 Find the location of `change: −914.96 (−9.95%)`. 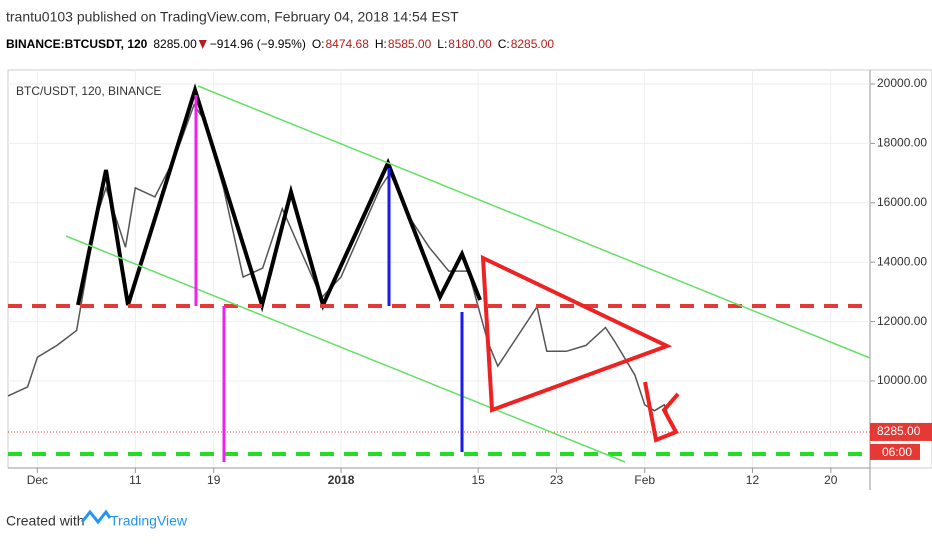

change: −914.96 (−9.95%) is located at coordinates (258, 44).